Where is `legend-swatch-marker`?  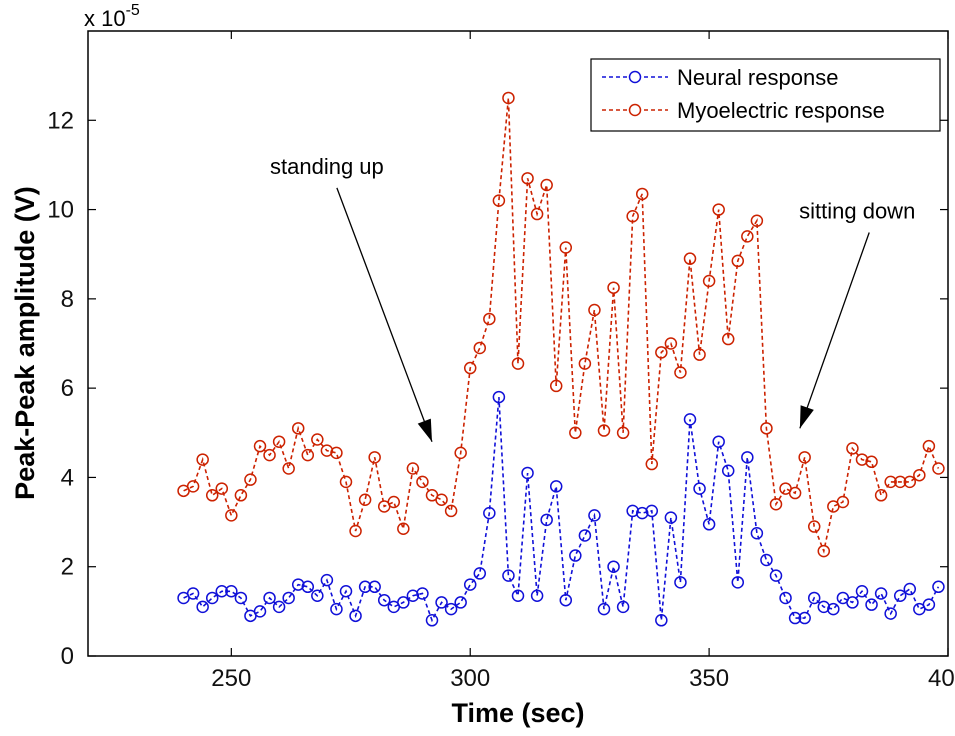 legend-swatch-marker is located at coordinates (635, 110).